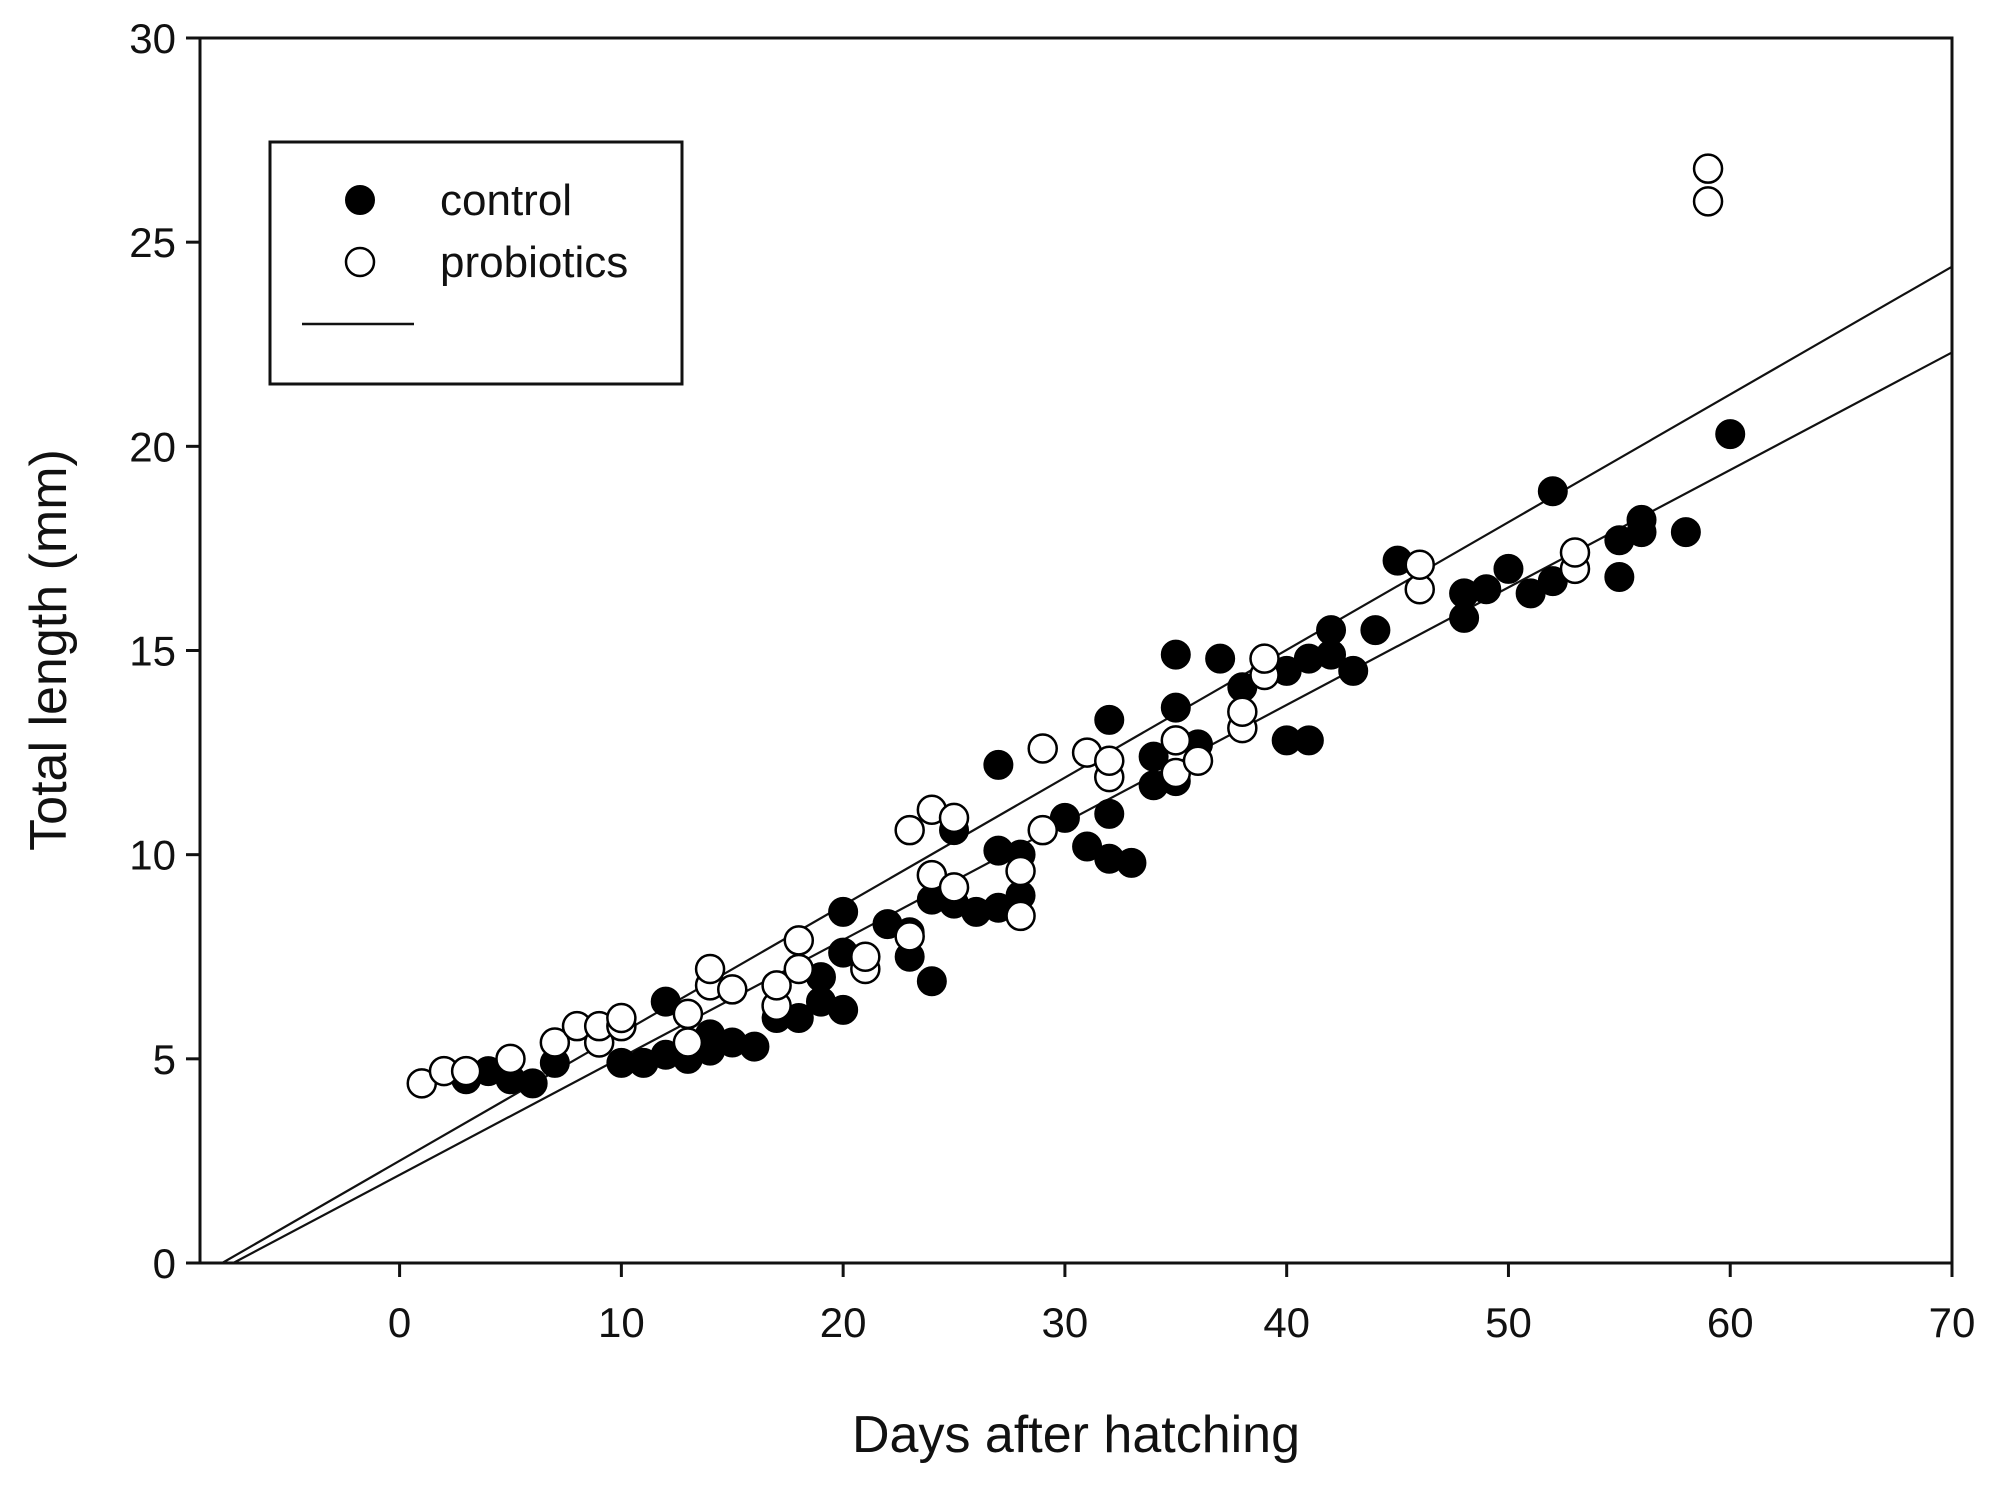  What do you see at coordinates (360, 262) in the screenshot?
I see `legend-marker-probiotics` at bounding box center [360, 262].